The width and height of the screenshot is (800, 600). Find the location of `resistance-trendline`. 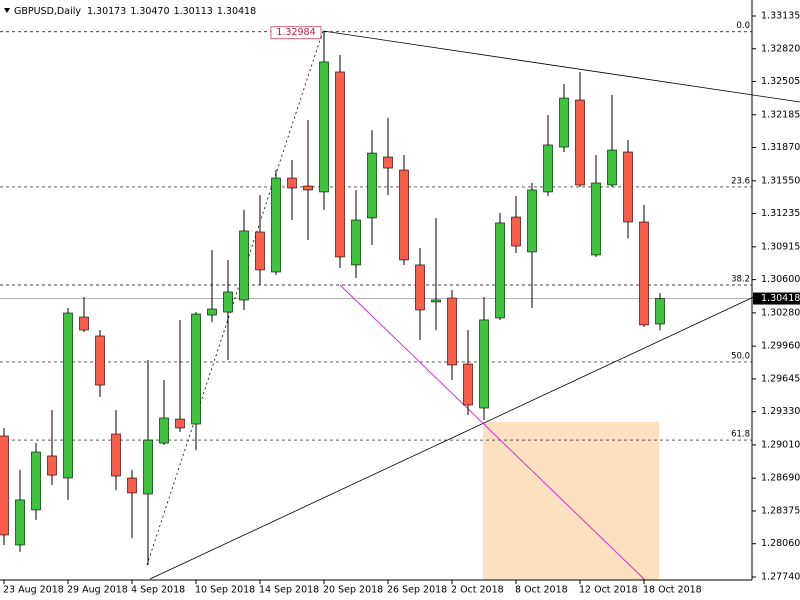

resistance-trendline is located at coordinates (561, 66).